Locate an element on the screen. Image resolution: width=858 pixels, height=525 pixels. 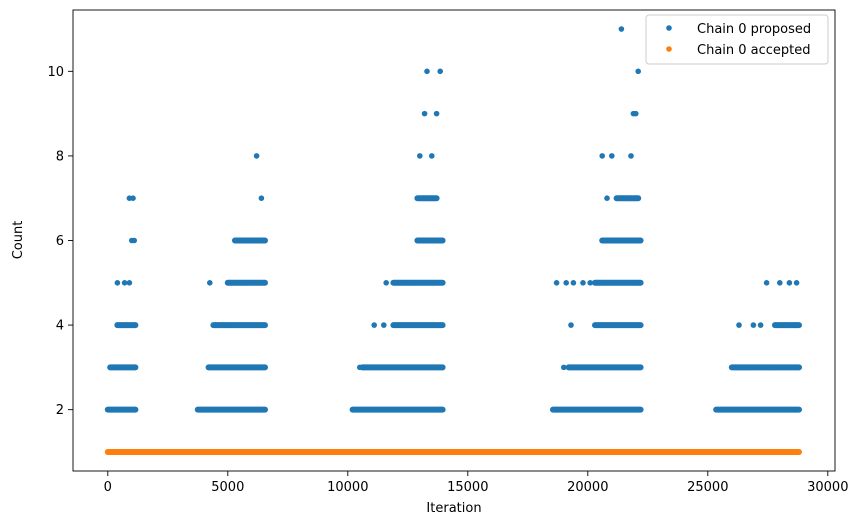
x-tick-label-1: 5000 is located at coordinates (227, 487).